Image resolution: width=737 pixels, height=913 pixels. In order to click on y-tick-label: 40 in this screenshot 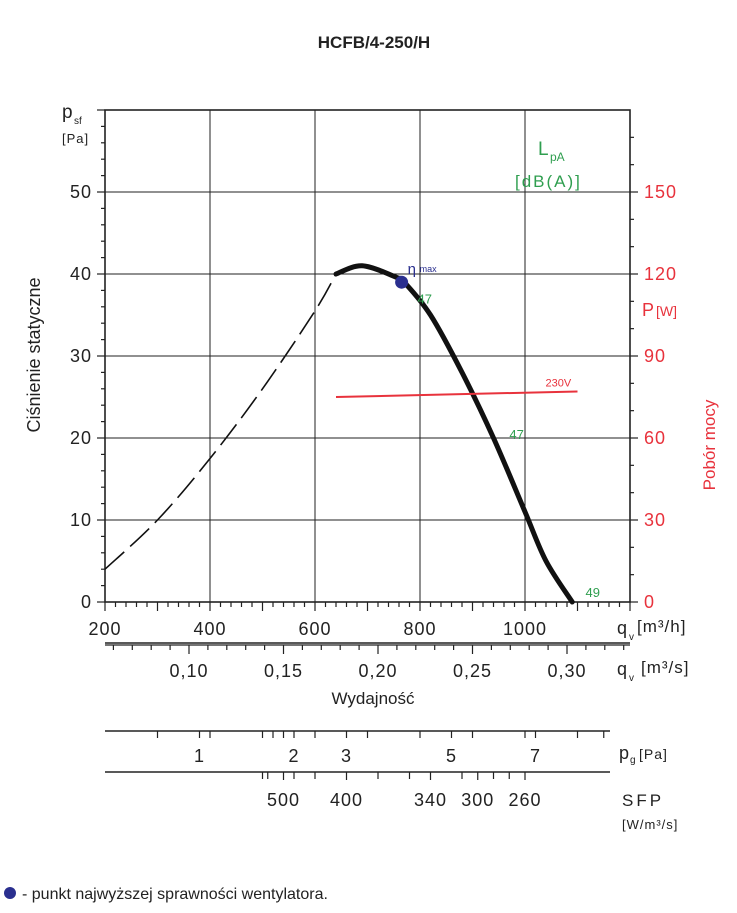, I will do `click(81, 274)`.